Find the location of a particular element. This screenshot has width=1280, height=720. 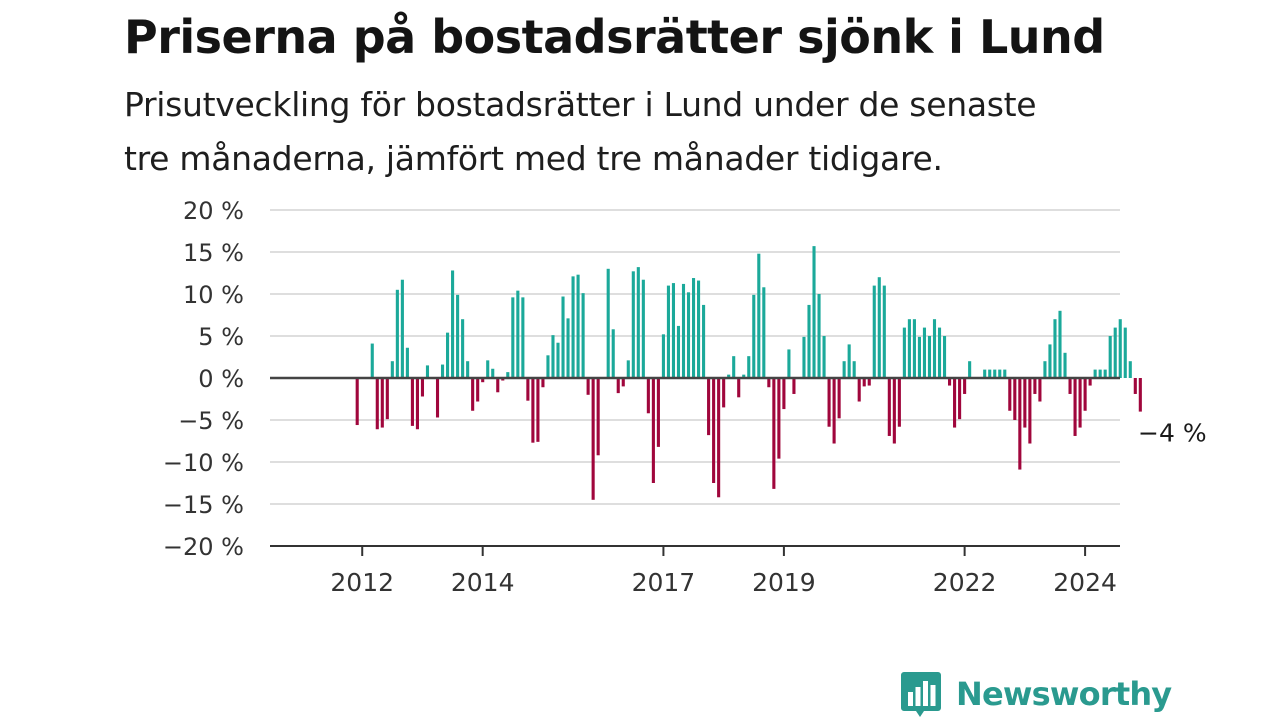

newsworthy-logo: Newsworthy is located at coordinates (1036, 694).